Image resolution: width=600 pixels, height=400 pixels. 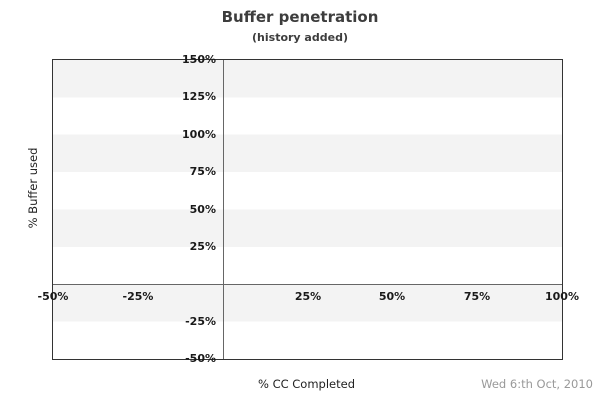 What do you see at coordinates (537, 384) in the screenshot?
I see `date-stamp: Wed 6:th Oct, 2010` at bounding box center [537, 384].